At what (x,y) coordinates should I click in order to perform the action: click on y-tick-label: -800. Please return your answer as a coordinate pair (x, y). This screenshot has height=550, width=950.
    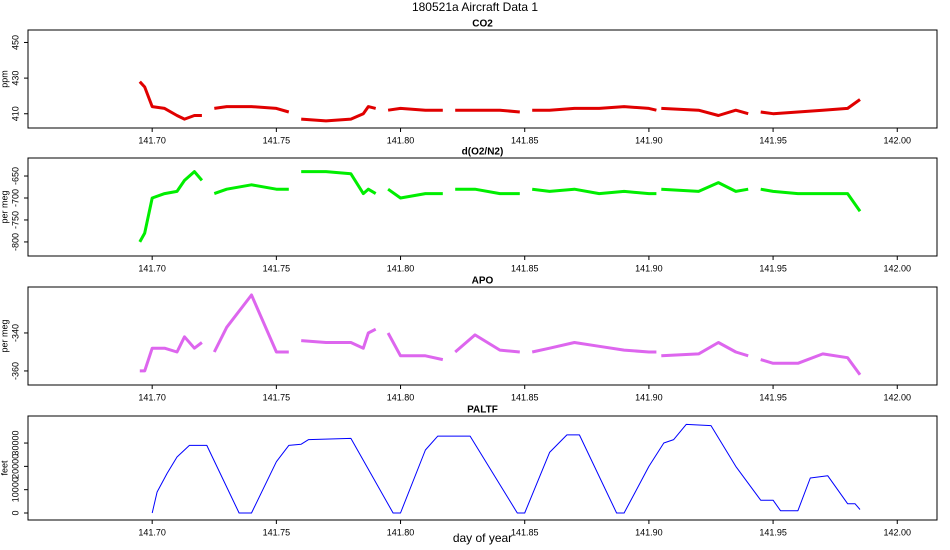
    Looking at the image, I should click on (15, 242).